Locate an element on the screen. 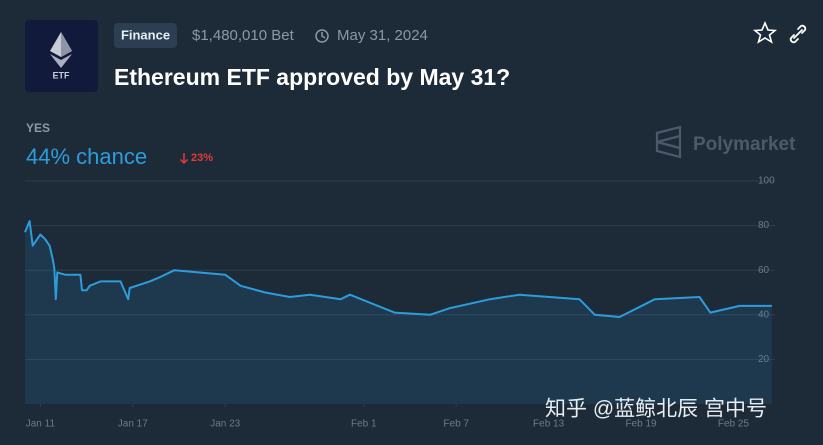  volume: $1,480,010 Bet is located at coordinates (243, 35).